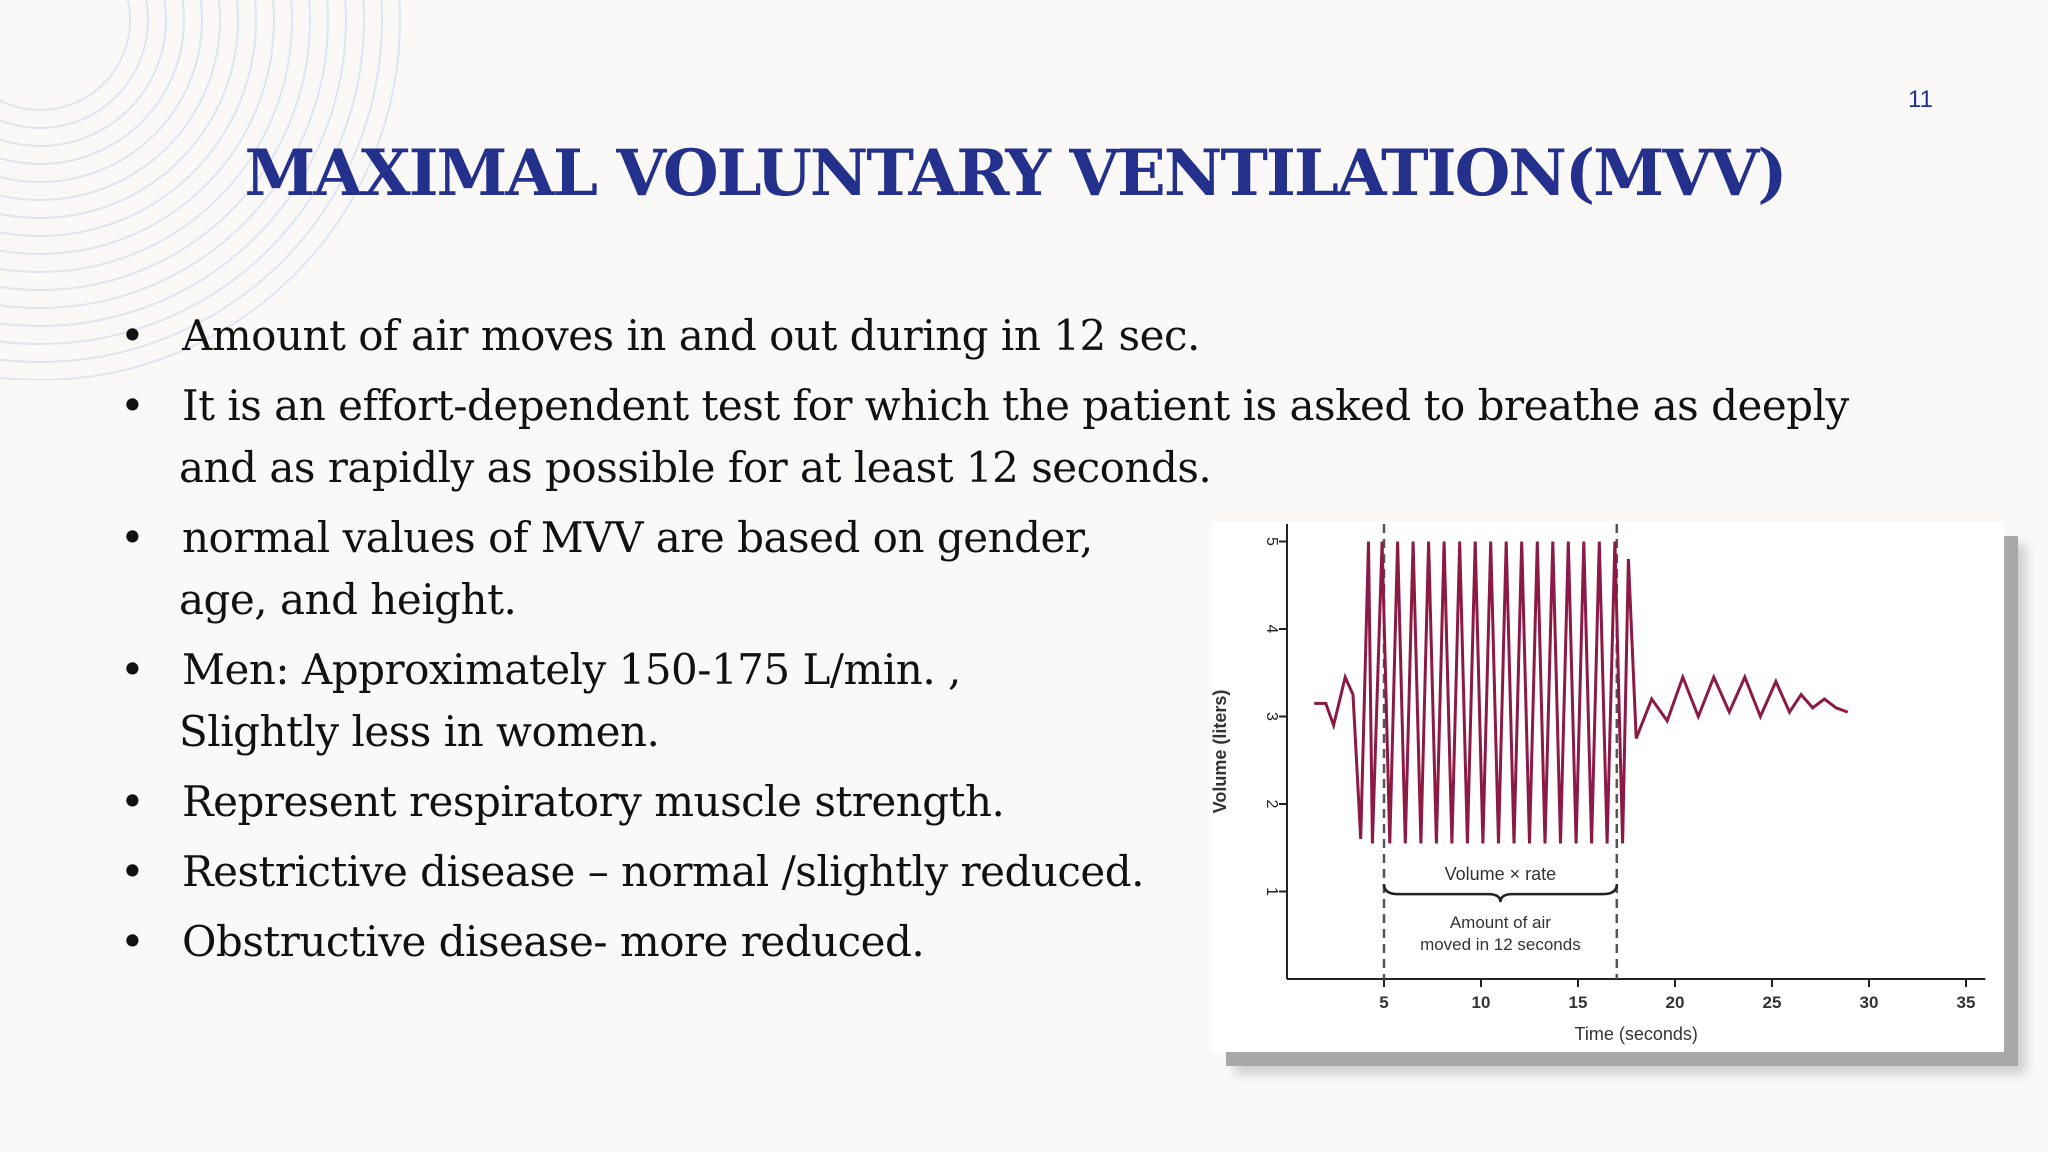 The height and width of the screenshot is (1152, 2048). Describe the element at coordinates (1221, 752) in the screenshot. I see `y-axis-label: Volume (liters)` at that location.